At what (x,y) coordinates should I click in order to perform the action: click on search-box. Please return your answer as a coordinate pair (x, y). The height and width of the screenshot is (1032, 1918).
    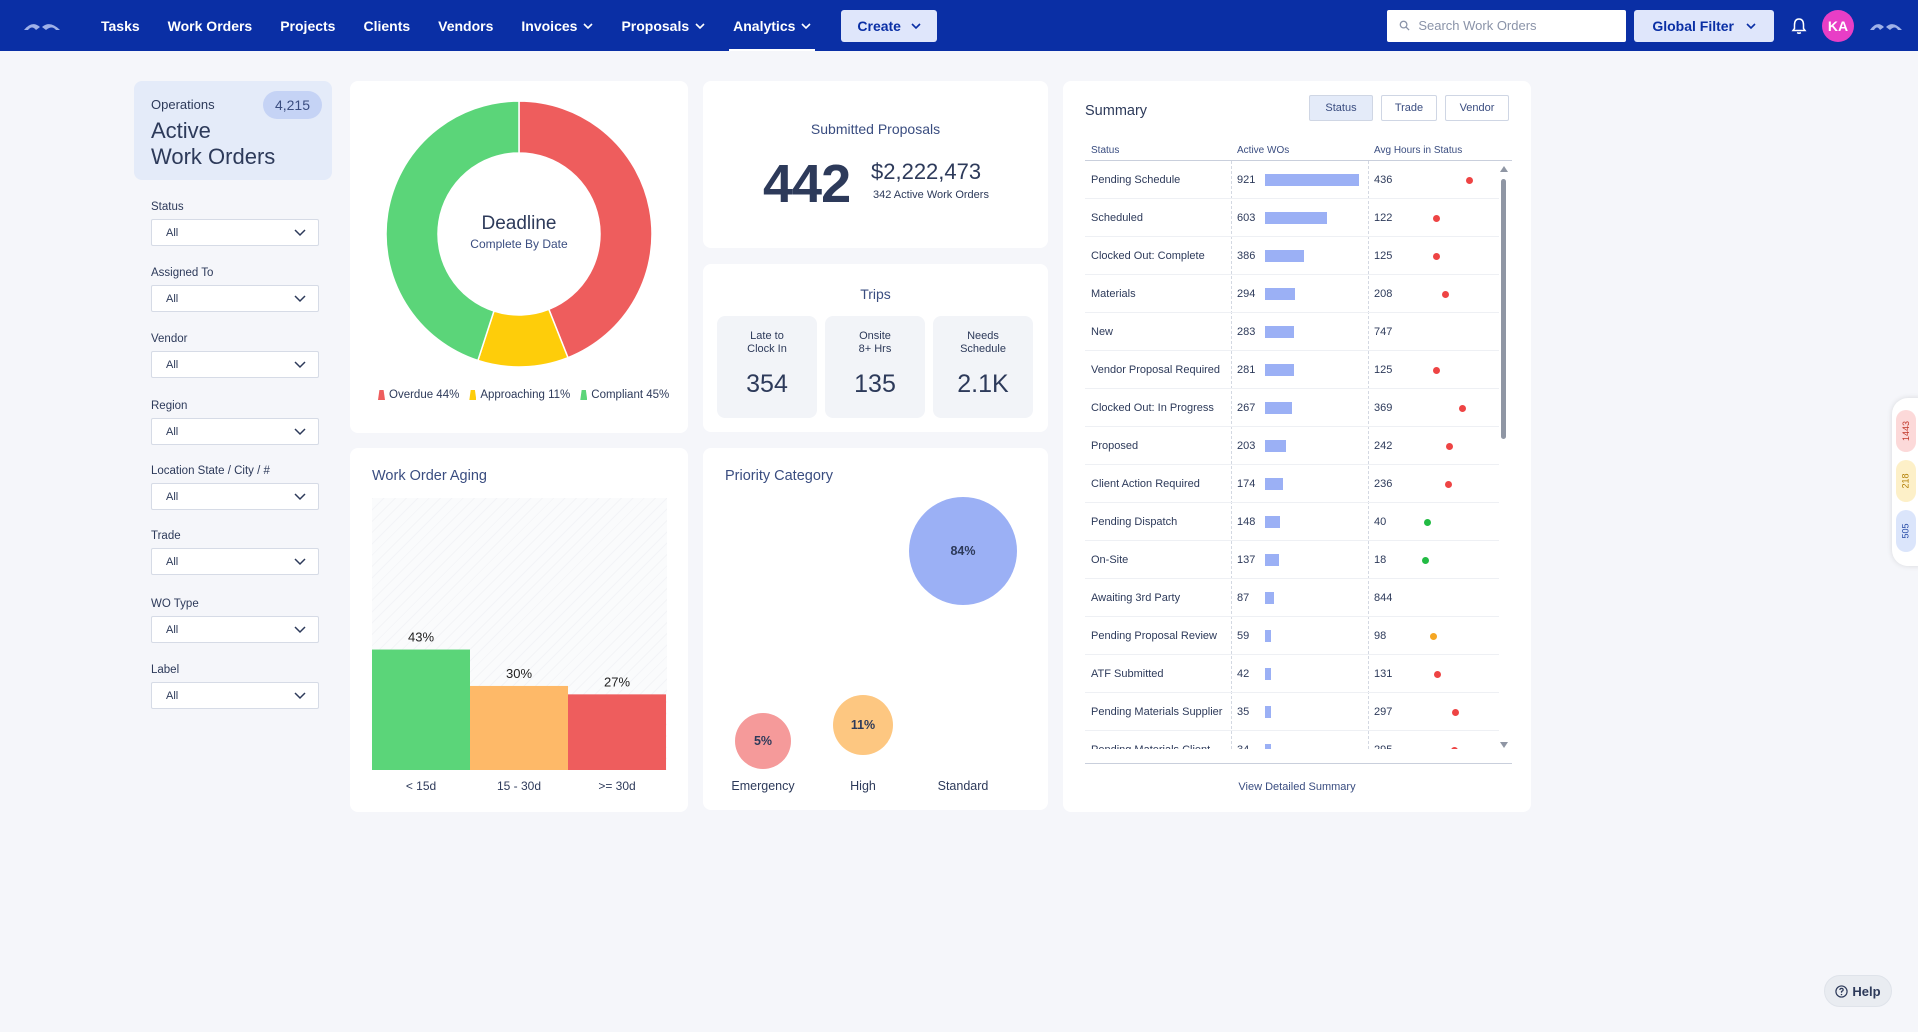
    Looking at the image, I should click on (1507, 25).